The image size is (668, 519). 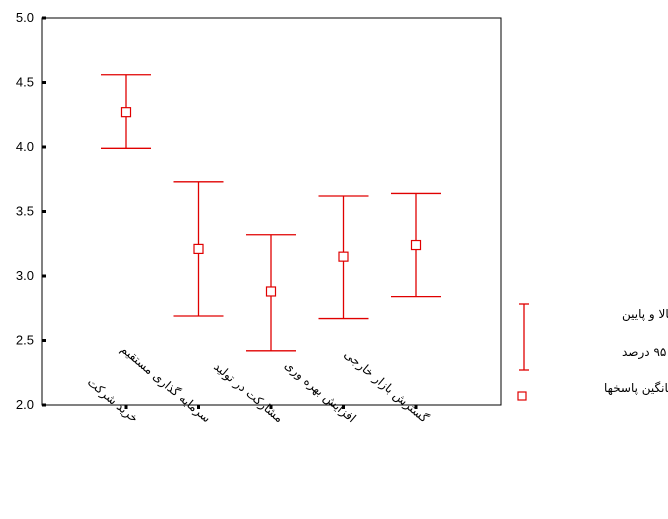 I want to click on y-axis: 2.0 2.5 3.0 3.5 4.0 4.5 5.0, so click(x=31, y=211).